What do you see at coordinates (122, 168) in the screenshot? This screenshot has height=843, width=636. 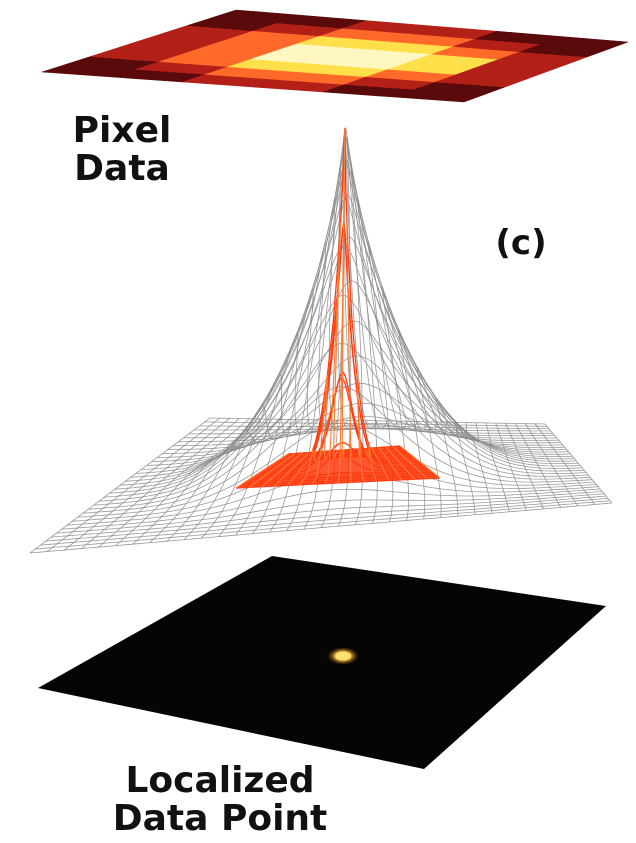 I see `pixel-data-label-line2: Data` at bounding box center [122, 168].